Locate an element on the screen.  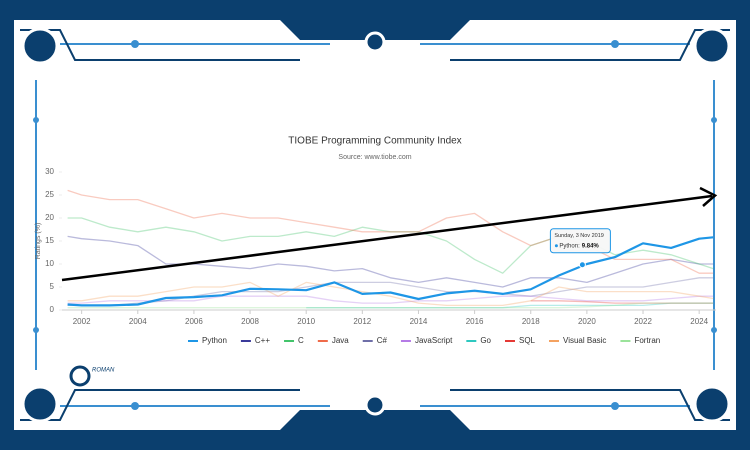
tooltip-value: 9.84% is located at coordinates (591, 246).